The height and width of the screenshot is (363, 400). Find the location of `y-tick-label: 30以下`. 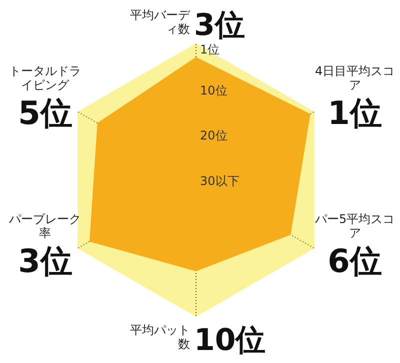

y-tick-label: 30以下 is located at coordinates (220, 181).